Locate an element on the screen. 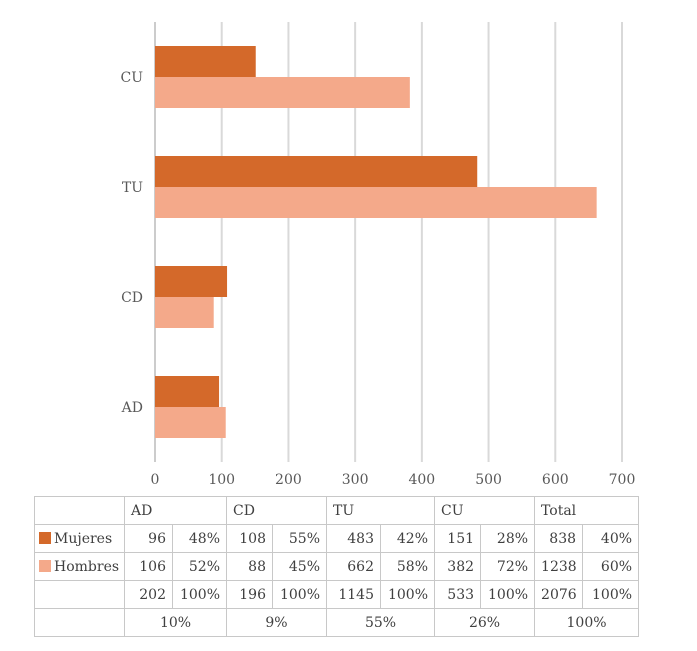 The image size is (697, 651). table-row-shares: 10% 9% 55% 26% 100% is located at coordinates (337, 622).